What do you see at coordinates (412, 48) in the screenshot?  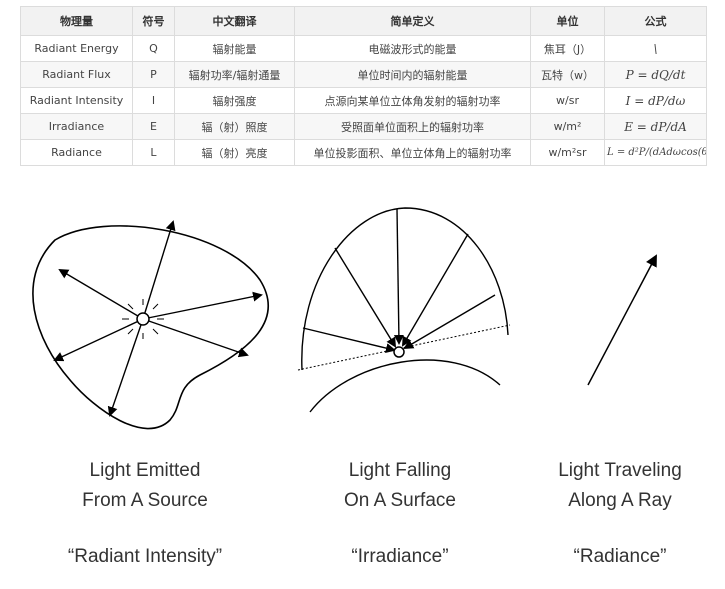 I see `cell-definition: 电磁波形式的能量` at bounding box center [412, 48].